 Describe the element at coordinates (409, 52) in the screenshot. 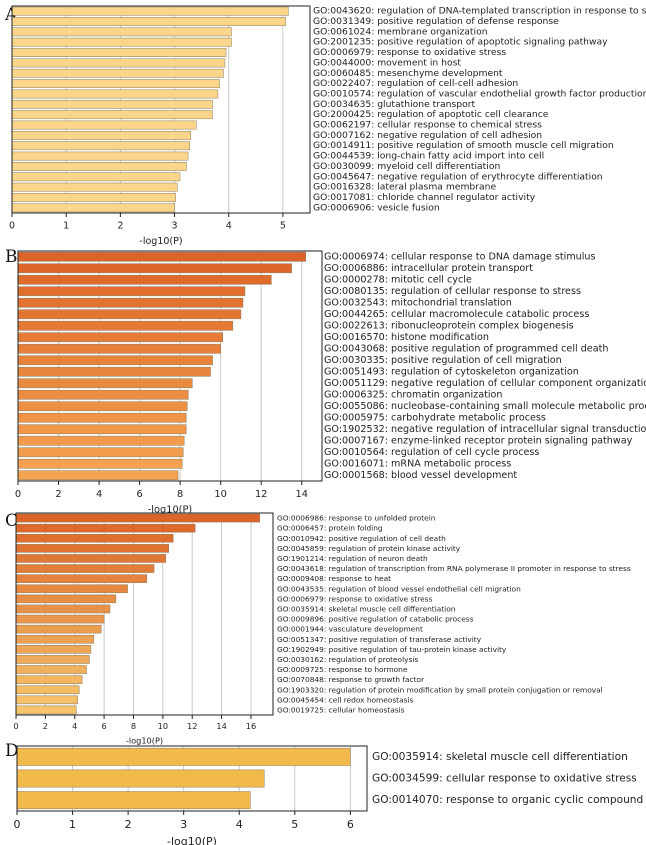

I see `term-label: GO:0006979: response to oxidative stress` at that location.